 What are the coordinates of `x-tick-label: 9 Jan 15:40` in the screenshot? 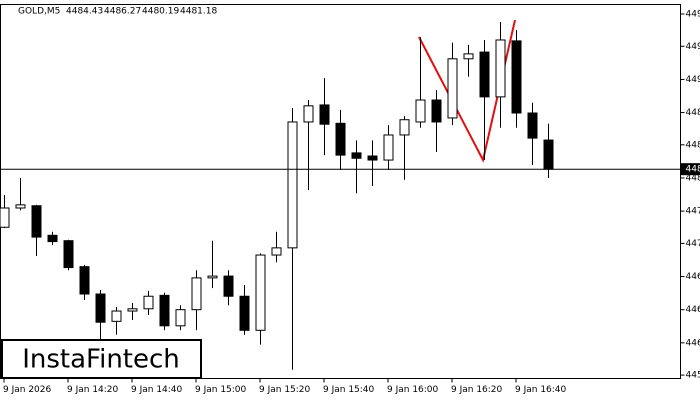 It's located at (349, 390).